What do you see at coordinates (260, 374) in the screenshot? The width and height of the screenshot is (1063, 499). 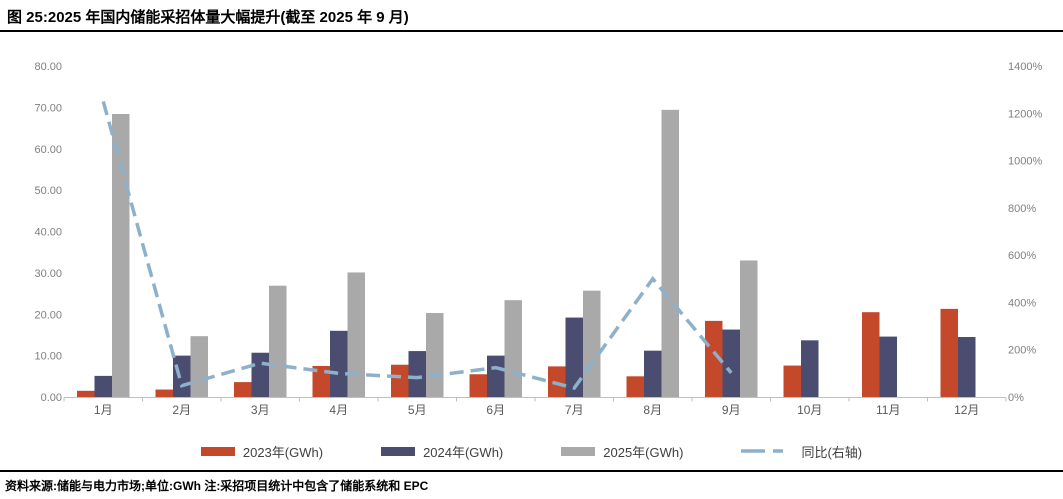 I see `bar-s1-m2` at bounding box center [260, 374].